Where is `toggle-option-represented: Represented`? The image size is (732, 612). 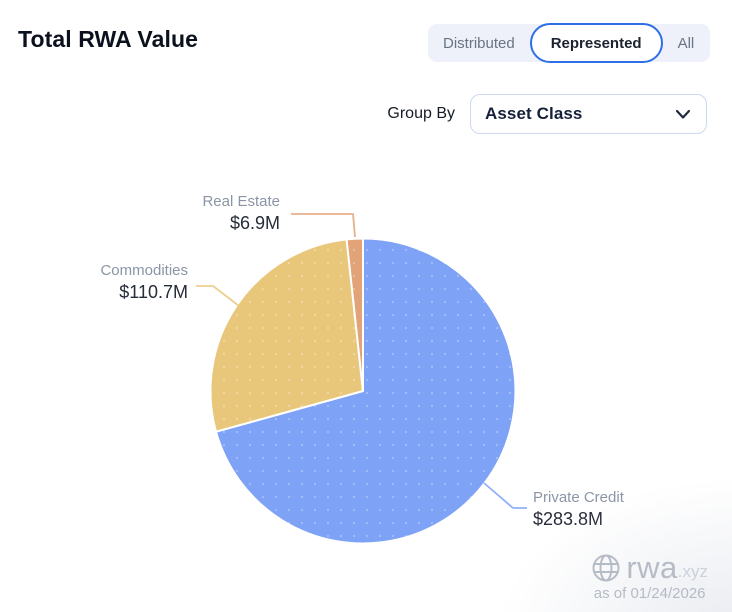 toggle-option-represented: Represented is located at coordinates (596, 43).